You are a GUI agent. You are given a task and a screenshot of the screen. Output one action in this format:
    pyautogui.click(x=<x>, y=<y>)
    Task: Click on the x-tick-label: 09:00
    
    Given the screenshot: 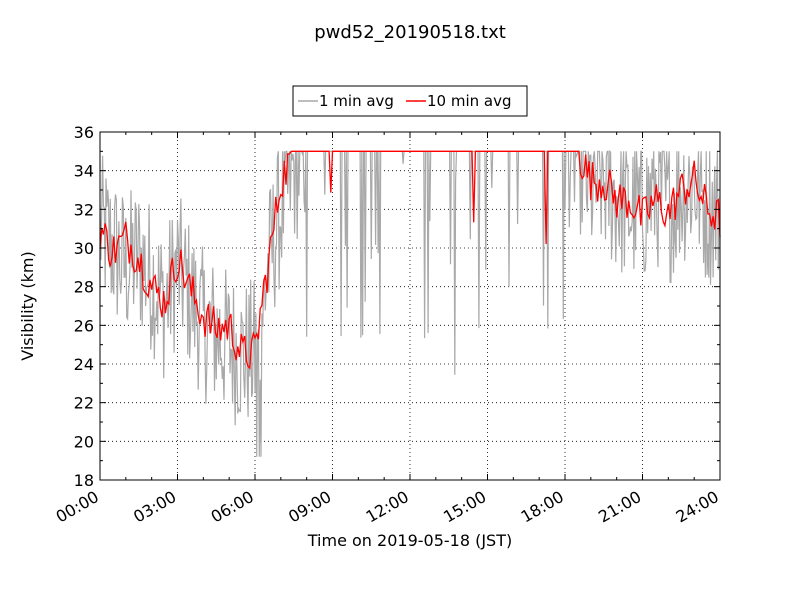 What is the action you would take?
    pyautogui.click(x=309, y=507)
    